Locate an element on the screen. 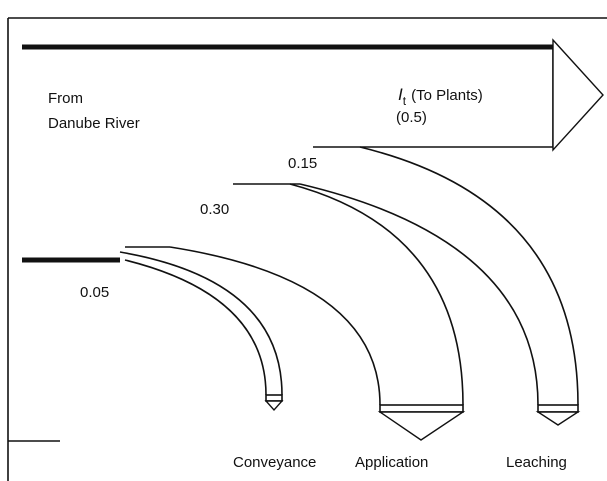 The height and width of the screenshot is (481, 607). outflow-subscript: t is located at coordinates (405, 101).